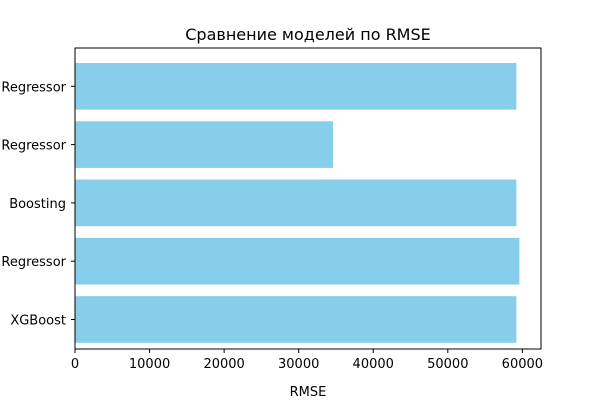  I want to click on x-tick-label-5: 50000, so click(447, 364).